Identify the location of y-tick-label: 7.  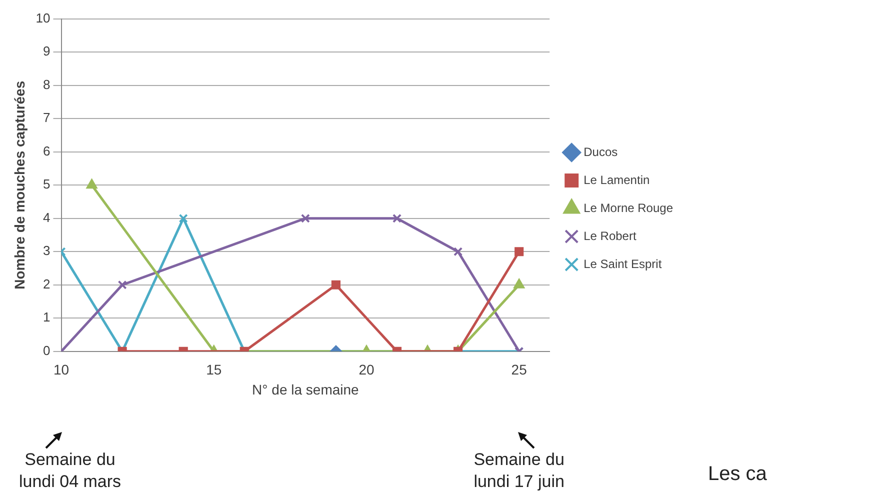
(46, 118).